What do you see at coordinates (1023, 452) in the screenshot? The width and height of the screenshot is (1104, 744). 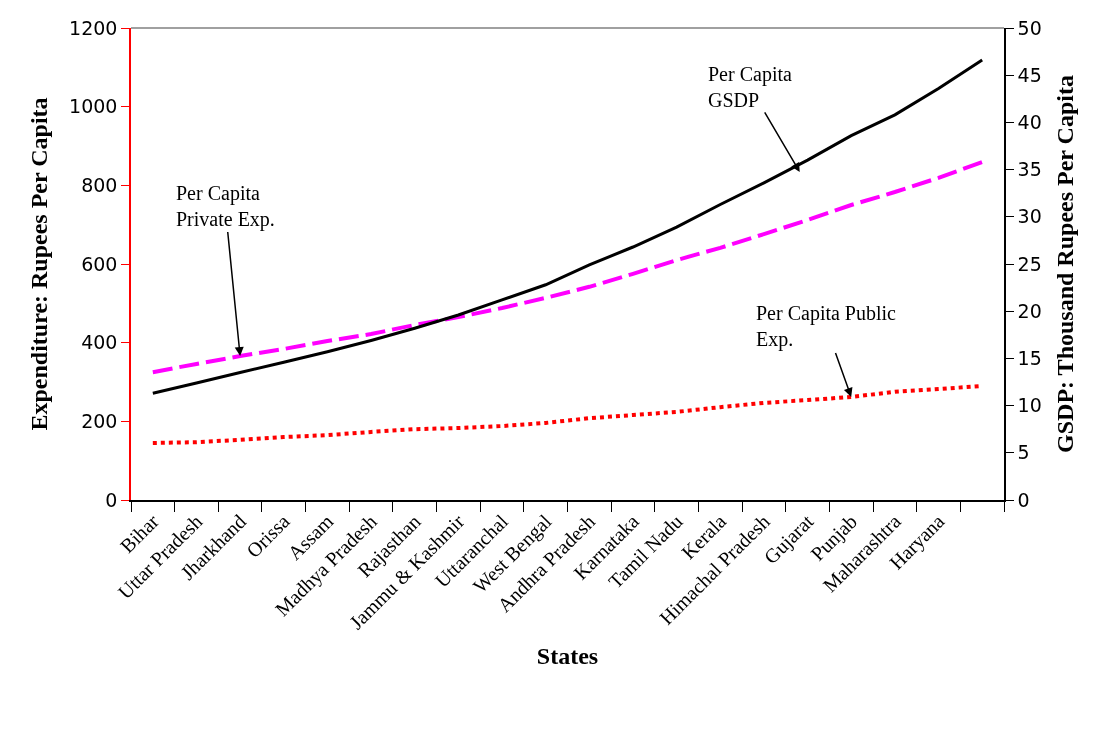 I see `y2-tick-label: 5` at bounding box center [1023, 452].